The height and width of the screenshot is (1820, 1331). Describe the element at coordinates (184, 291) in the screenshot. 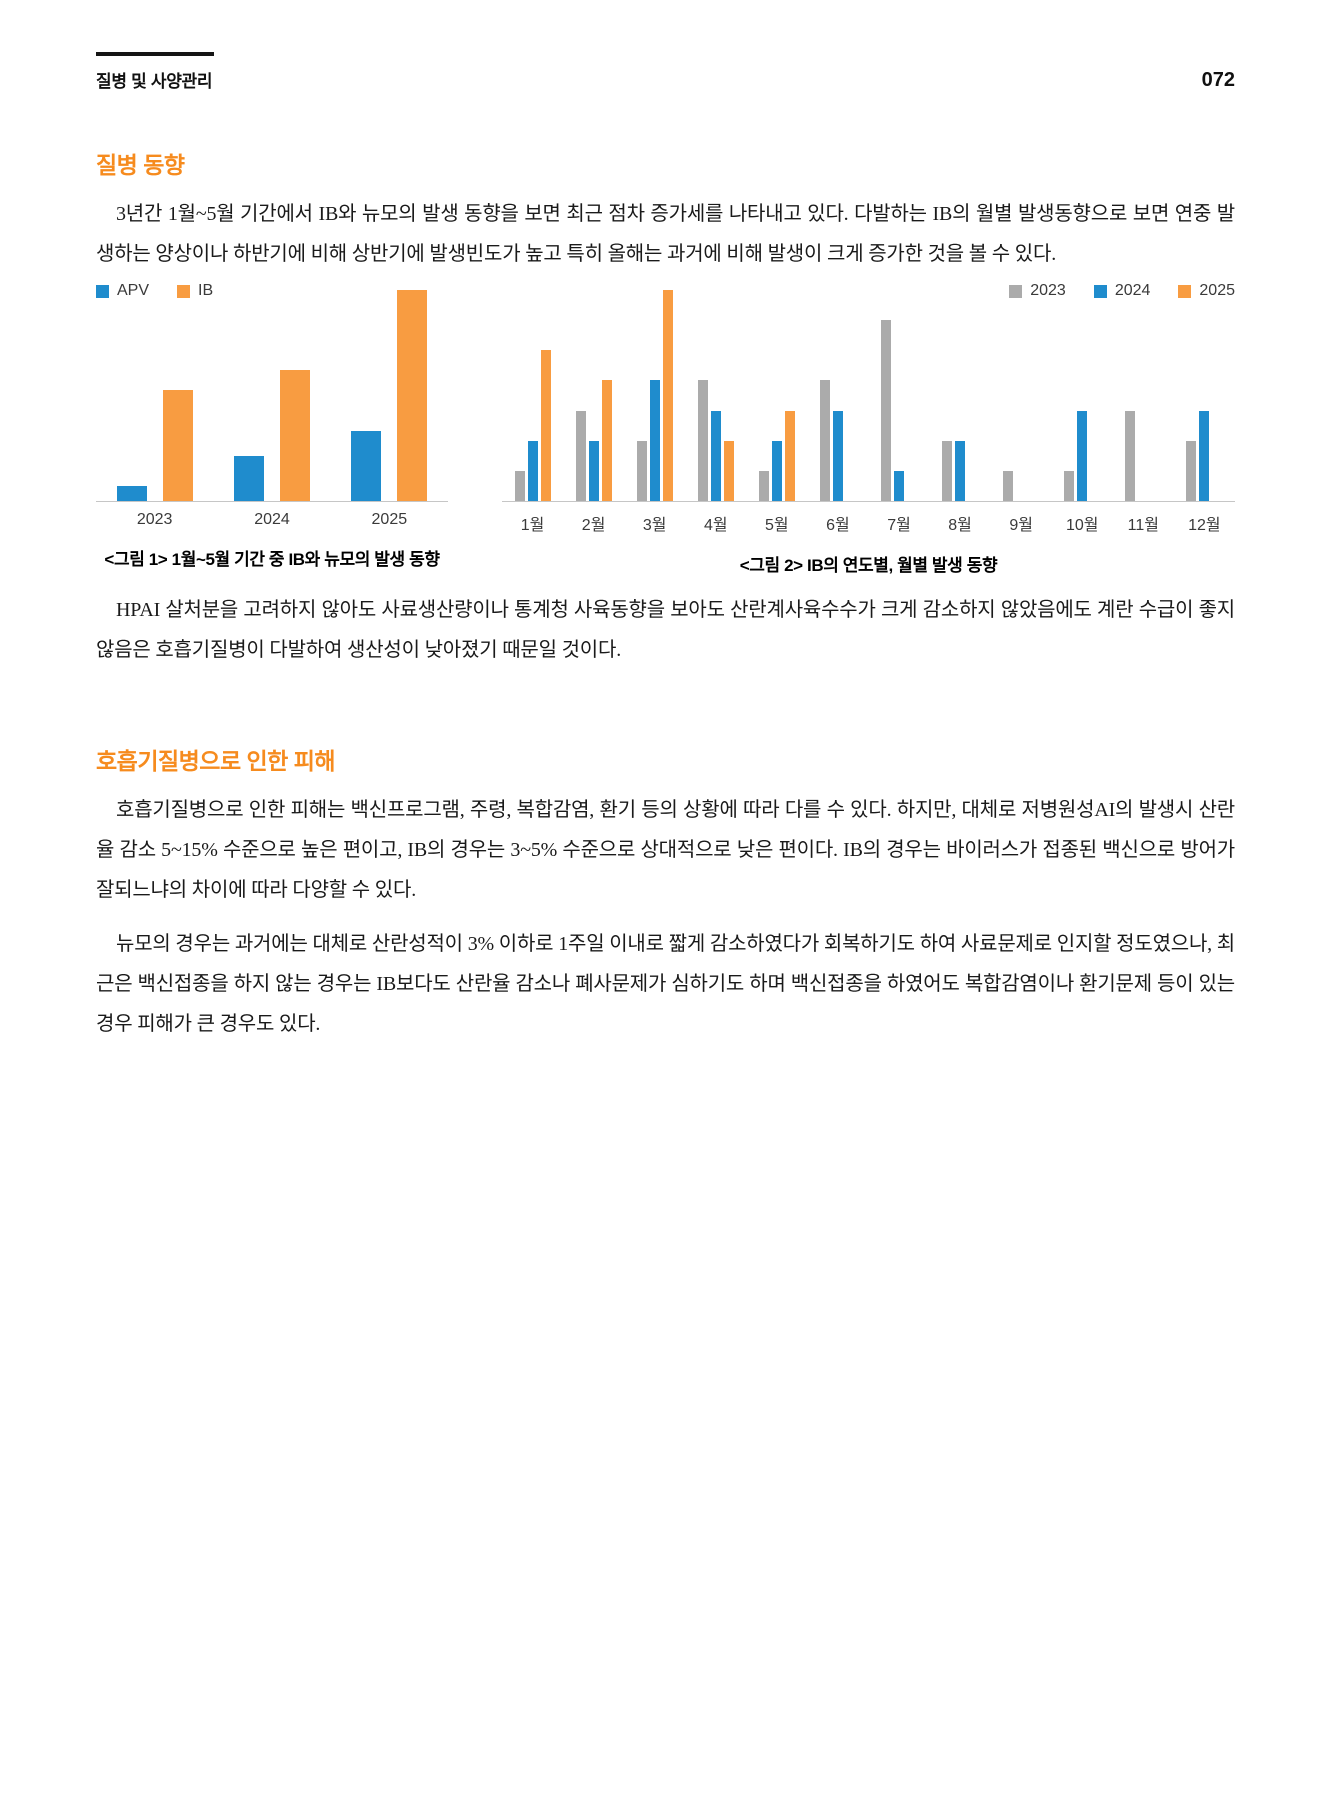

I see `legend-swatch-IB` at that location.